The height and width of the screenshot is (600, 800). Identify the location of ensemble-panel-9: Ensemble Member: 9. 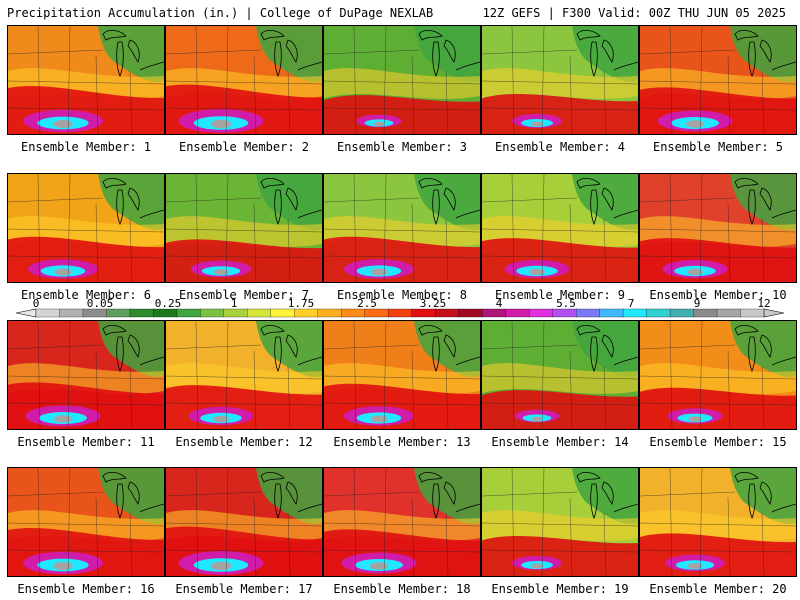
(560, 237).